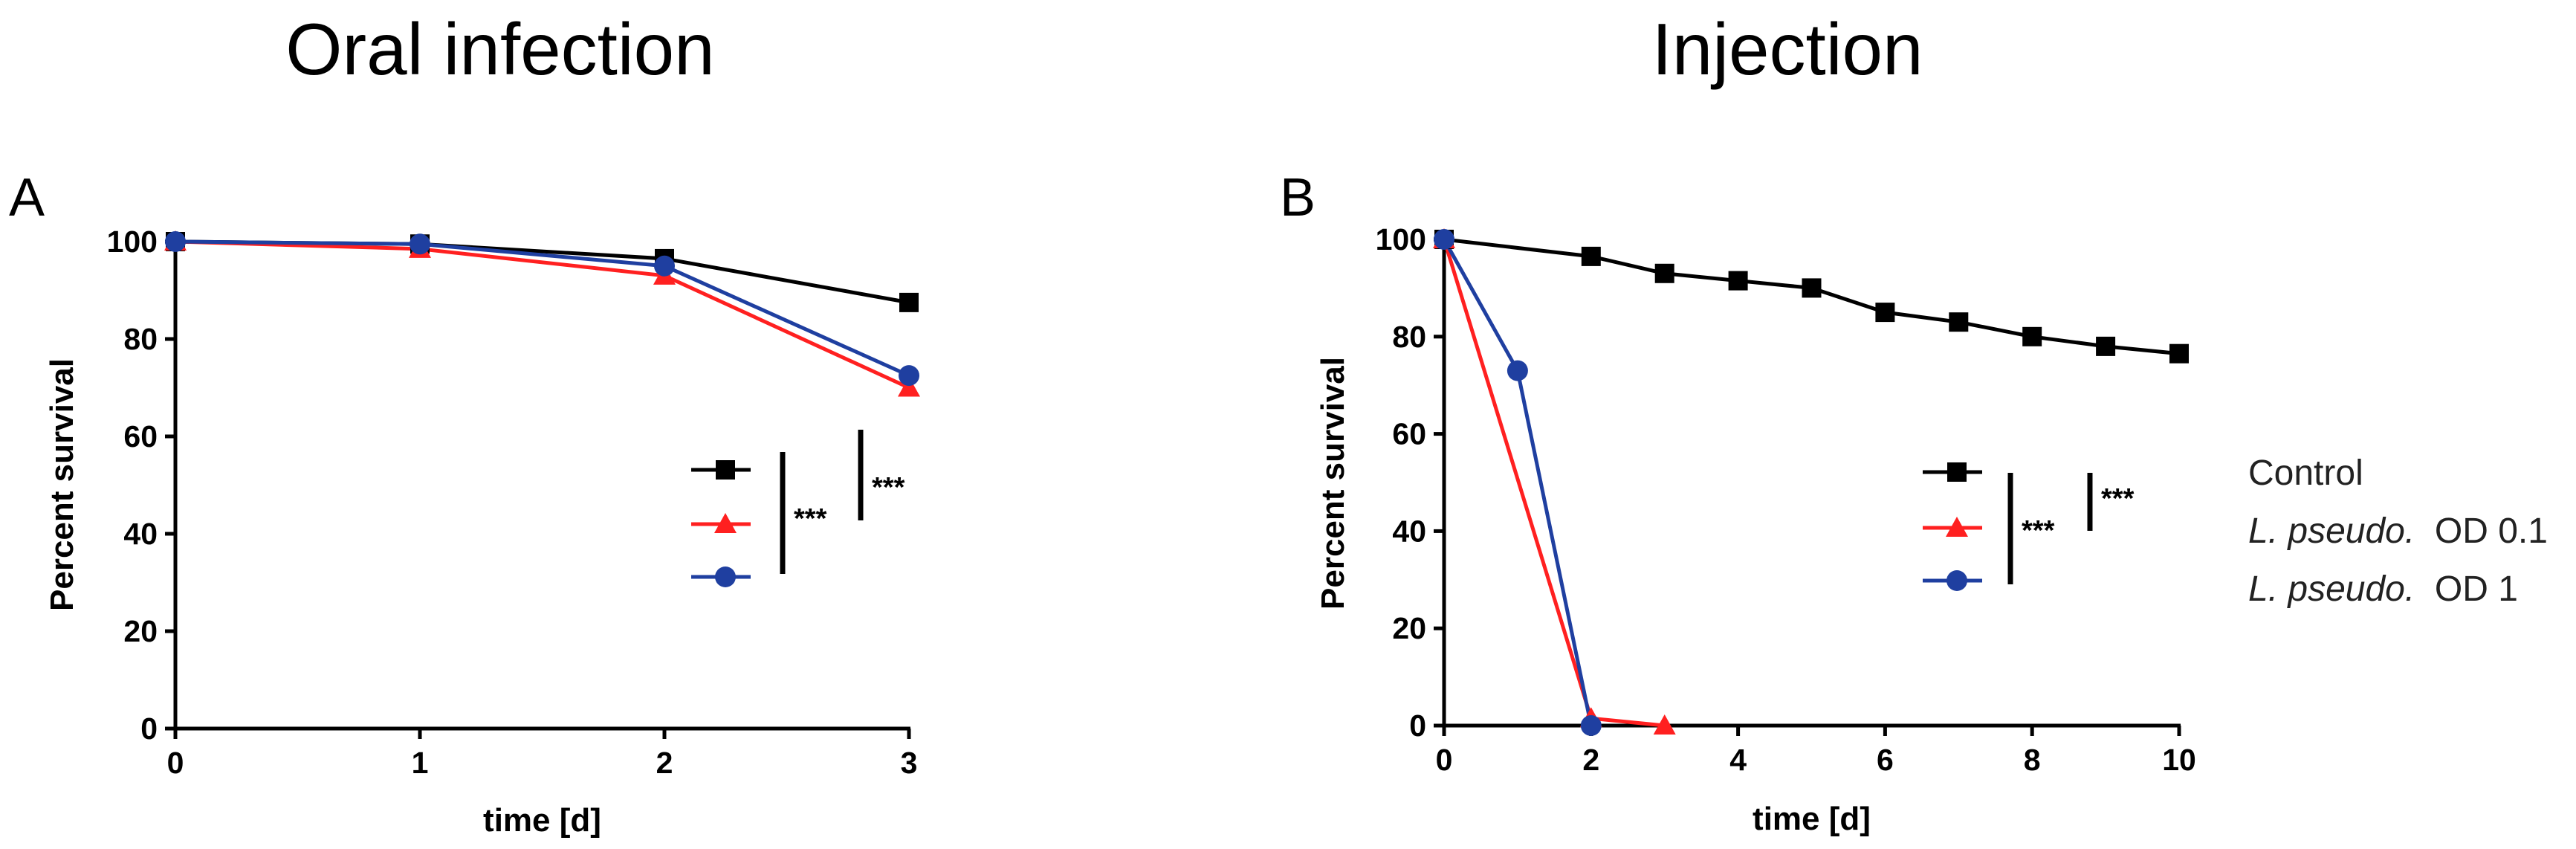  What do you see at coordinates (2331, 531) in the screenshot?
I see `legend-label-od-0-1-species: L. pseudo.` at bounding box center [2331, 531].